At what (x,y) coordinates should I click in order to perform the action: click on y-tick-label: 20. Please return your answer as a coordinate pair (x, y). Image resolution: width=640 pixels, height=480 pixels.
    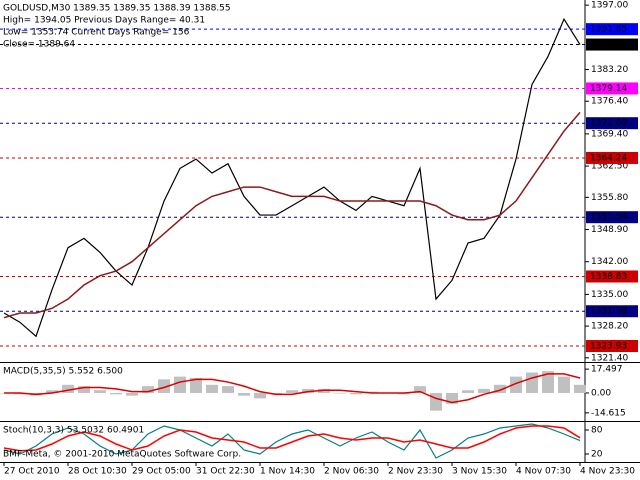
    Looking at the image, I should click on (597, 455).